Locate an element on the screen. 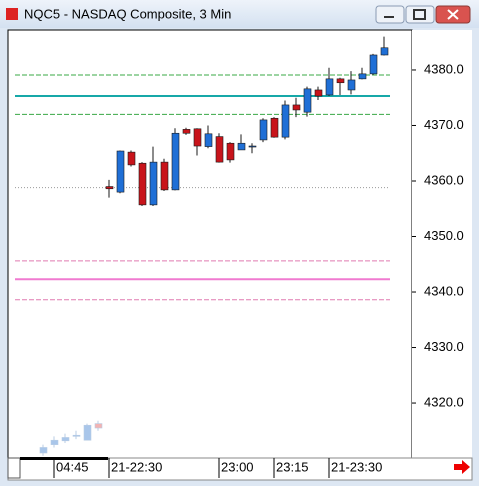 Image resolution: width=479 pixels, height=486 pixels. x-tick-label: 23:15 is located at coordinates (292, 466).